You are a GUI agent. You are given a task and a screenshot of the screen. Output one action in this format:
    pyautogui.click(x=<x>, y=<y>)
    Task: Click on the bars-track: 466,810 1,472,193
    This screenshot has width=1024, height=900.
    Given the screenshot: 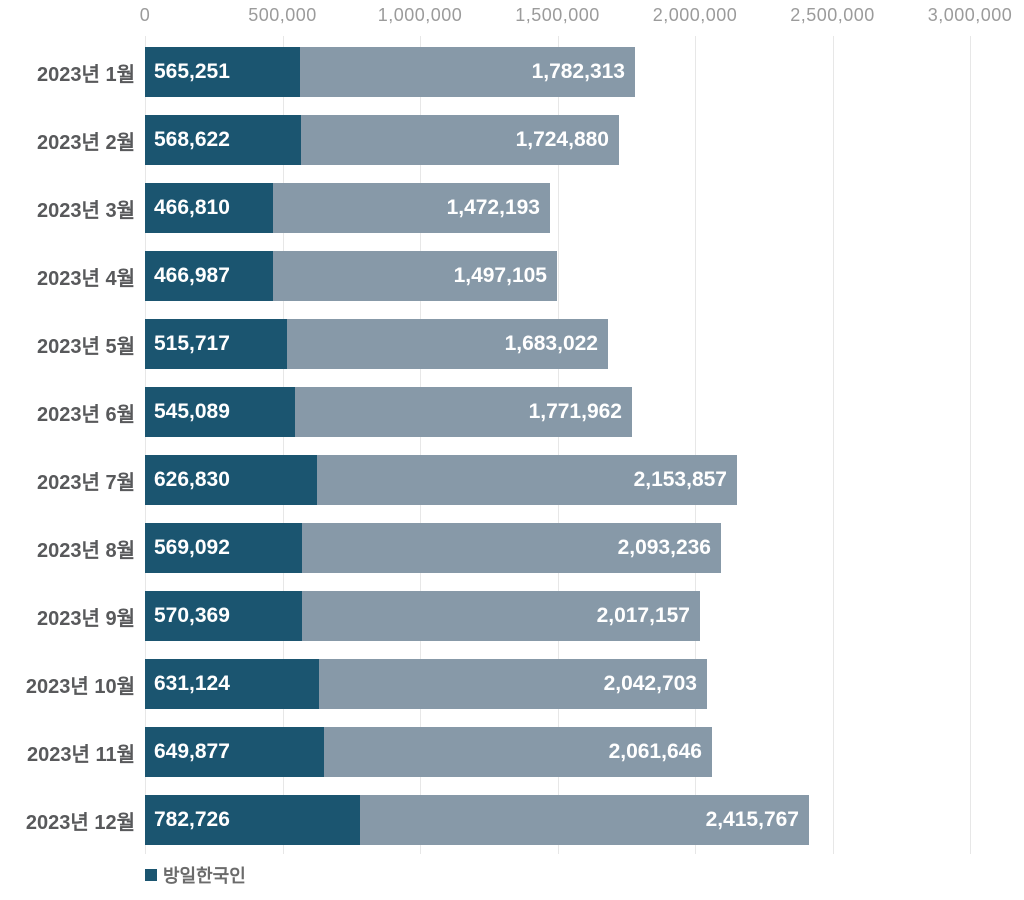 What is the action you would take?
    pyautogui.click(x=557, y=208)
    